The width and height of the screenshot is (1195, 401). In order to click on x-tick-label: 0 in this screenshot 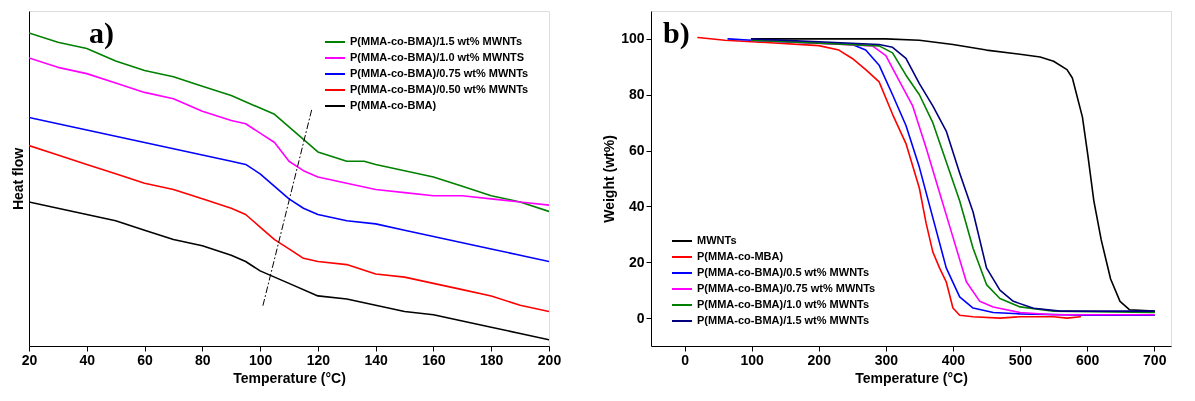, I will do `click(685, 359)`.